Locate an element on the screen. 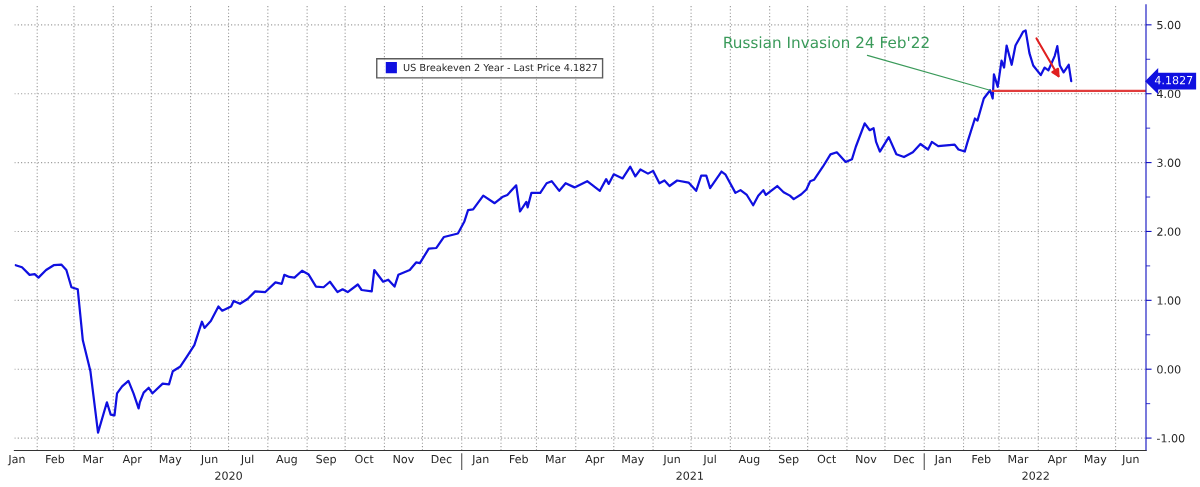 The image size is (1200, 487). y-tick-label: 5.00 is located at coordinates (1169, 25).